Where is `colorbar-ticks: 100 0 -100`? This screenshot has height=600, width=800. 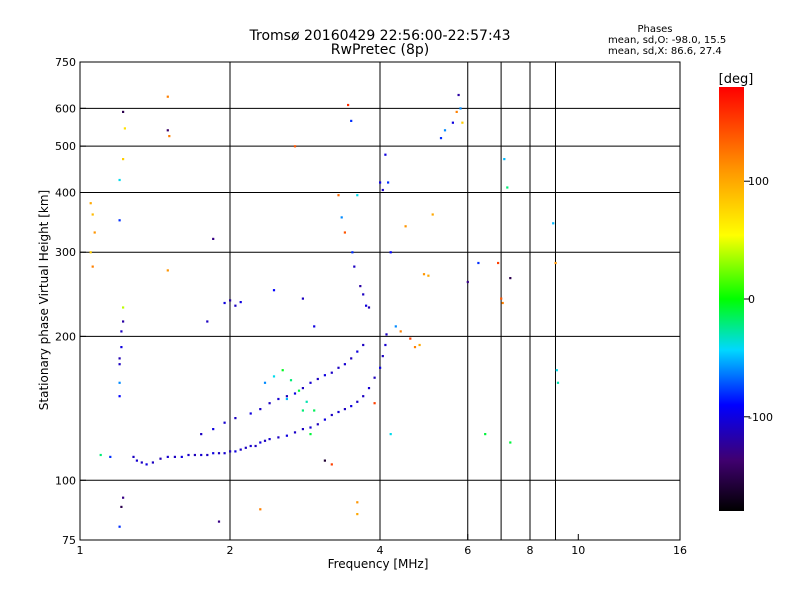
colorbar-ticks: 100 0 -100 is located at coordinates (758, 299).